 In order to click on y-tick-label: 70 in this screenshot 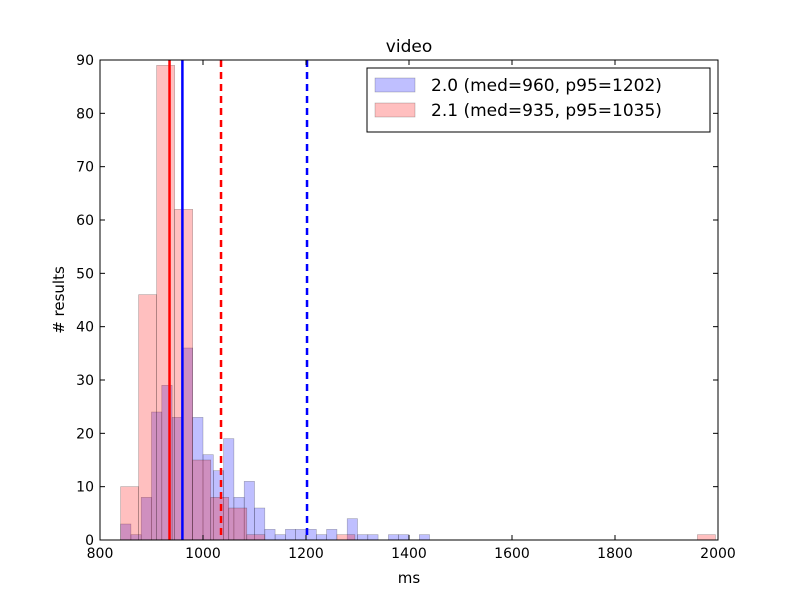, I will do `click(85, 168)`.